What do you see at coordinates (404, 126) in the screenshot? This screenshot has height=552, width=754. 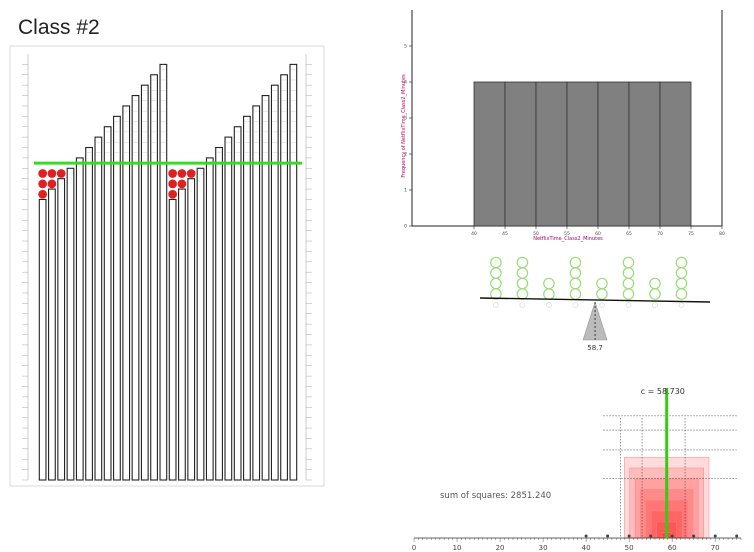 I see `histogram-y-label: Frequency of NetflixTime_Class2_Minutes` at bounding box center [404, 126].